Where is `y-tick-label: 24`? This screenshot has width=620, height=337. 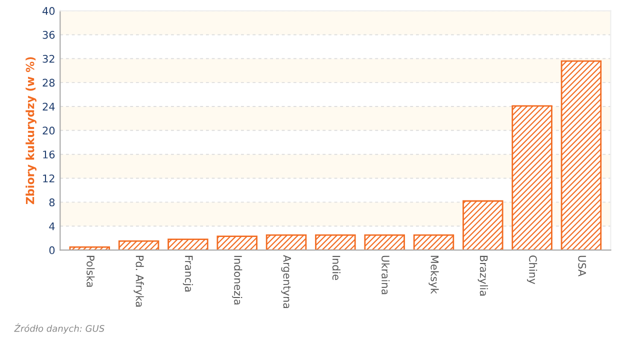 y-tick-label: 24 is located at coordinates (48, 106).